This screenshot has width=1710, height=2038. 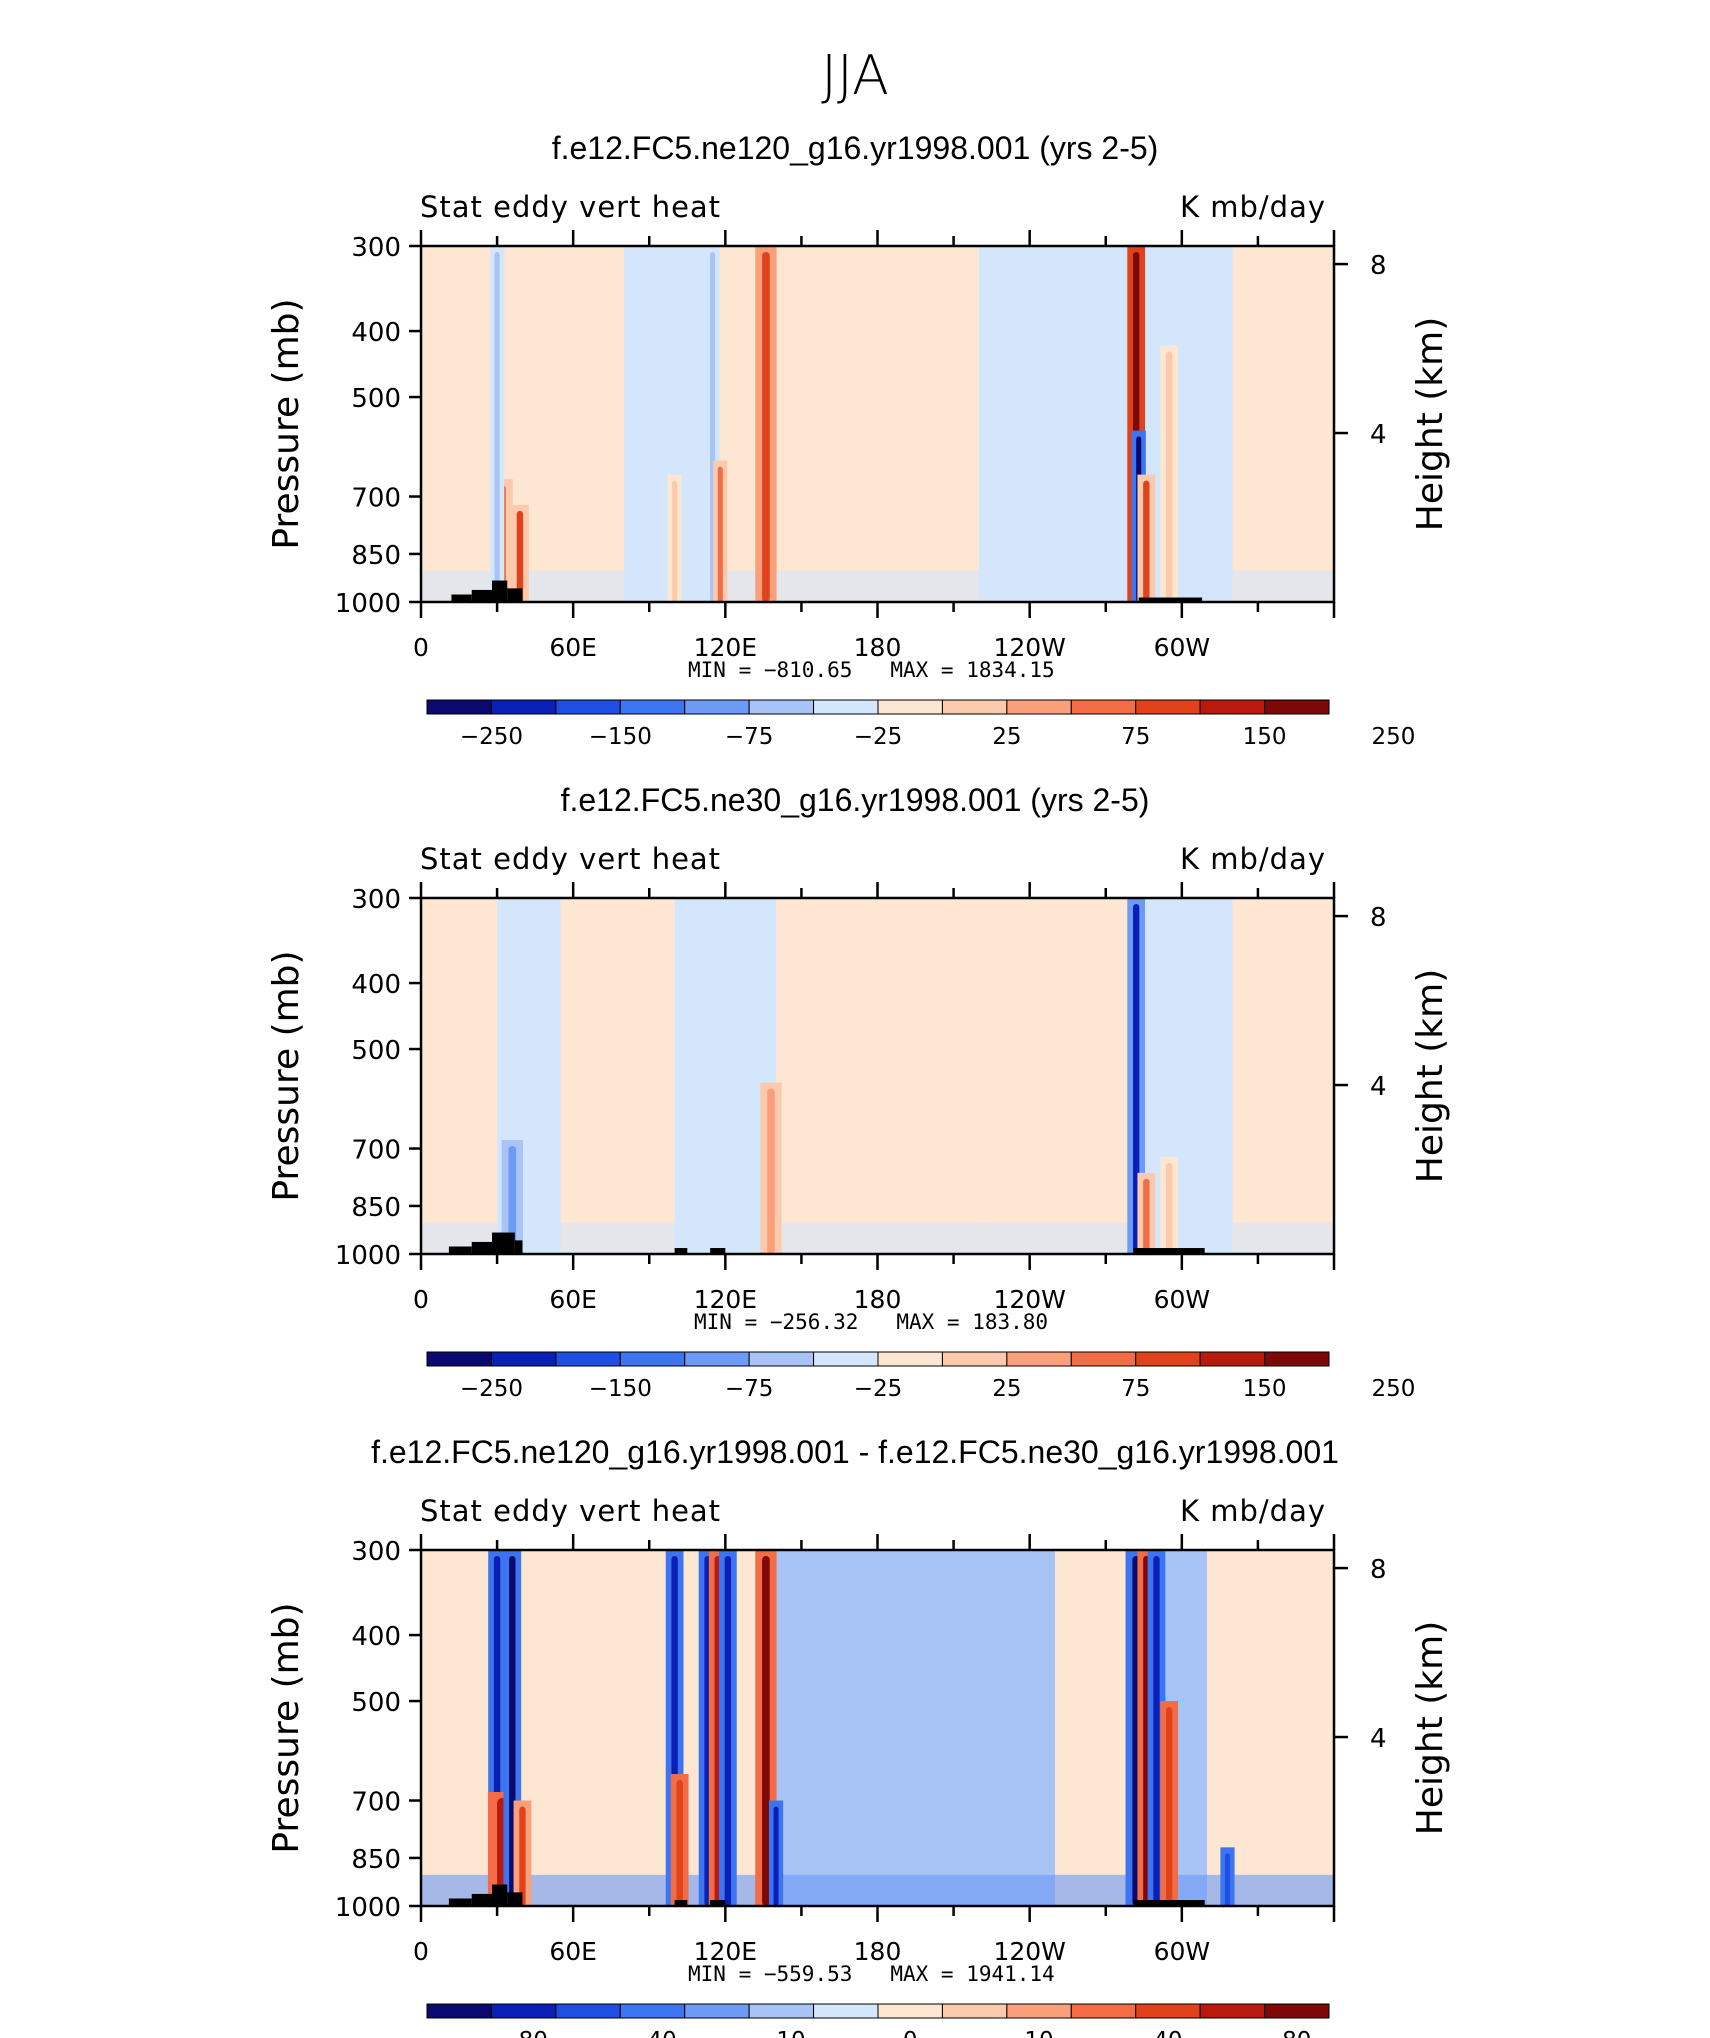 I want to click on panel-2-min-value: −256.32, so click(x=814, y=1322).